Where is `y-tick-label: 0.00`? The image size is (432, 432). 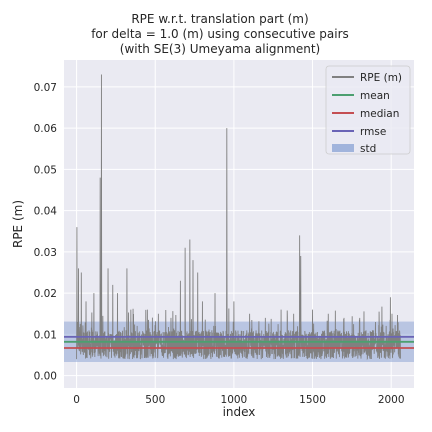
y-tick-label: 0.00 is located at coordinates (45, 377).